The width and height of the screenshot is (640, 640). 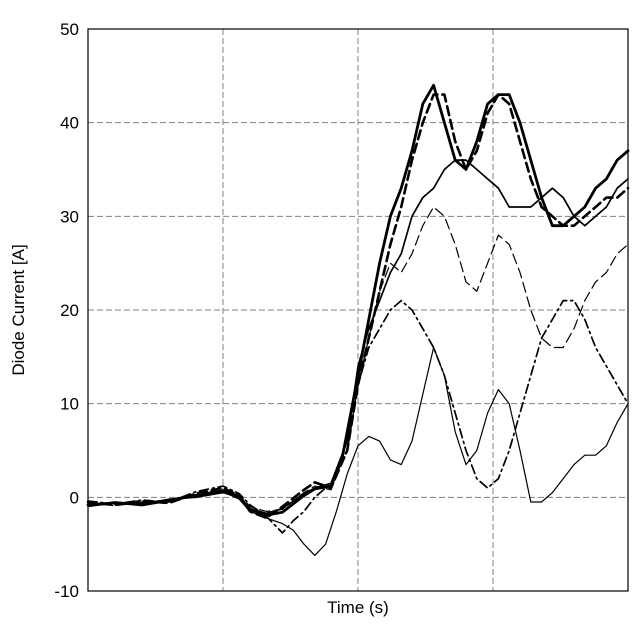 I want to click on y-tick-label: 30, so click(x=69, y=216).